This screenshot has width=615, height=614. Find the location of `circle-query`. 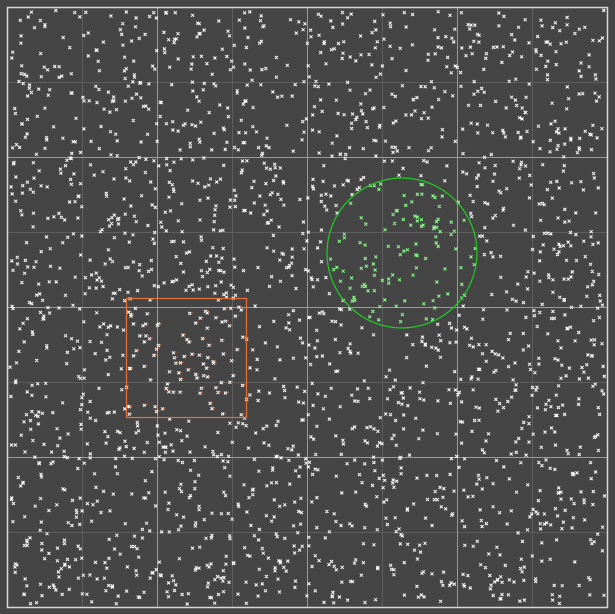

circle-query is located at coordinates (402, 253).